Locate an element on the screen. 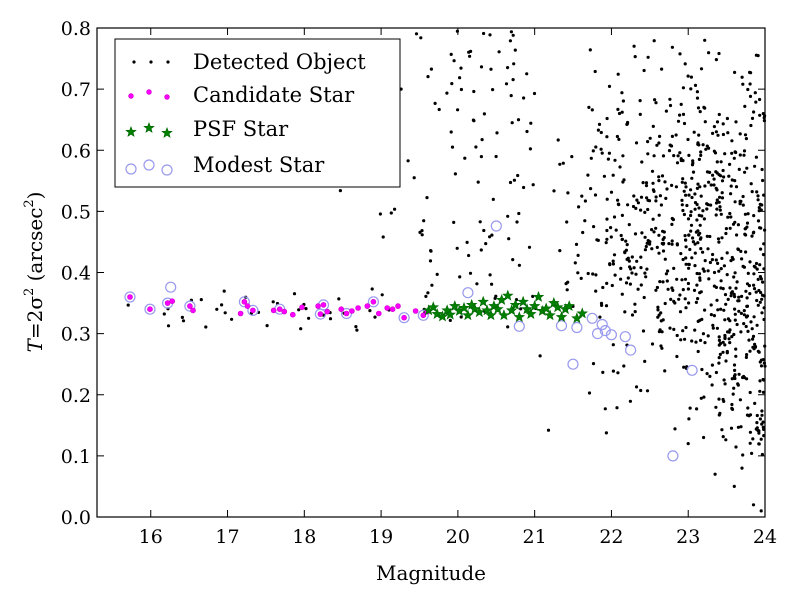 The height and width of the screenshot is (600, 800). y-tick-label: 0.2 is located at coordinates (76, 396).